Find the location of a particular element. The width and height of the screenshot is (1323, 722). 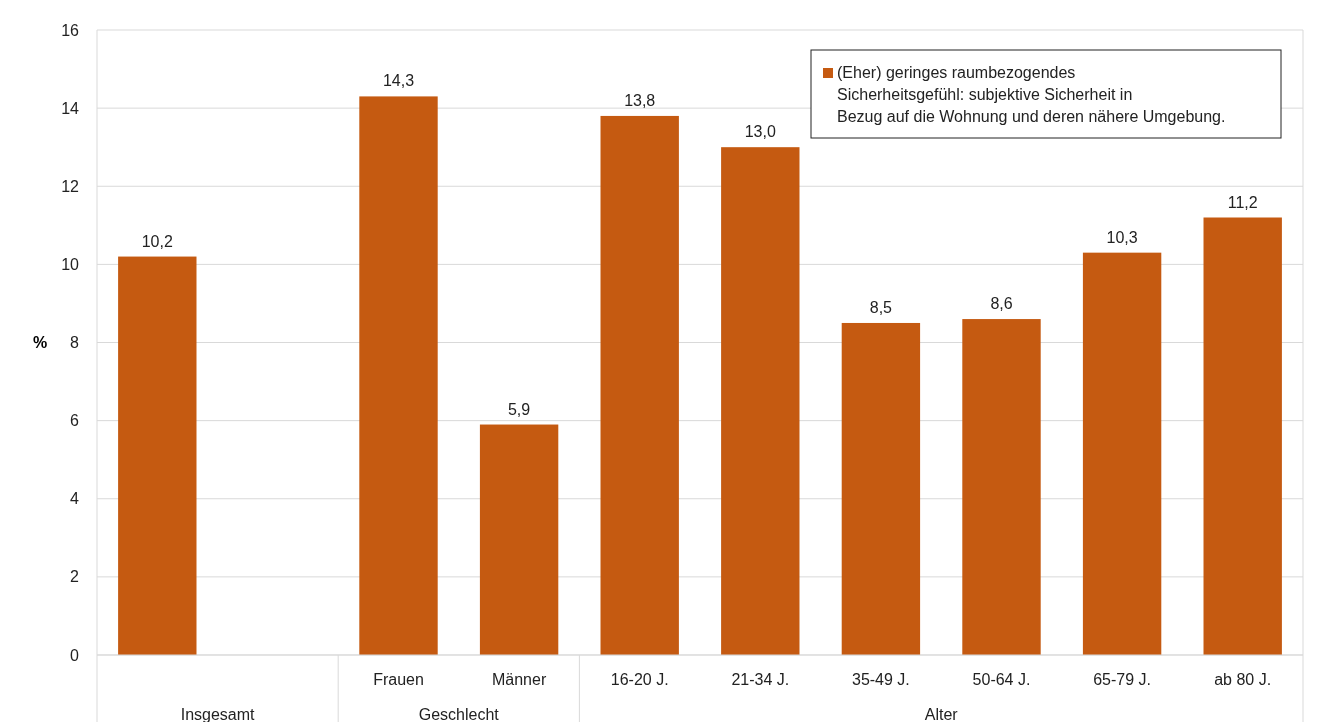

y-axis-title: % is located at coordinates (40, 343).